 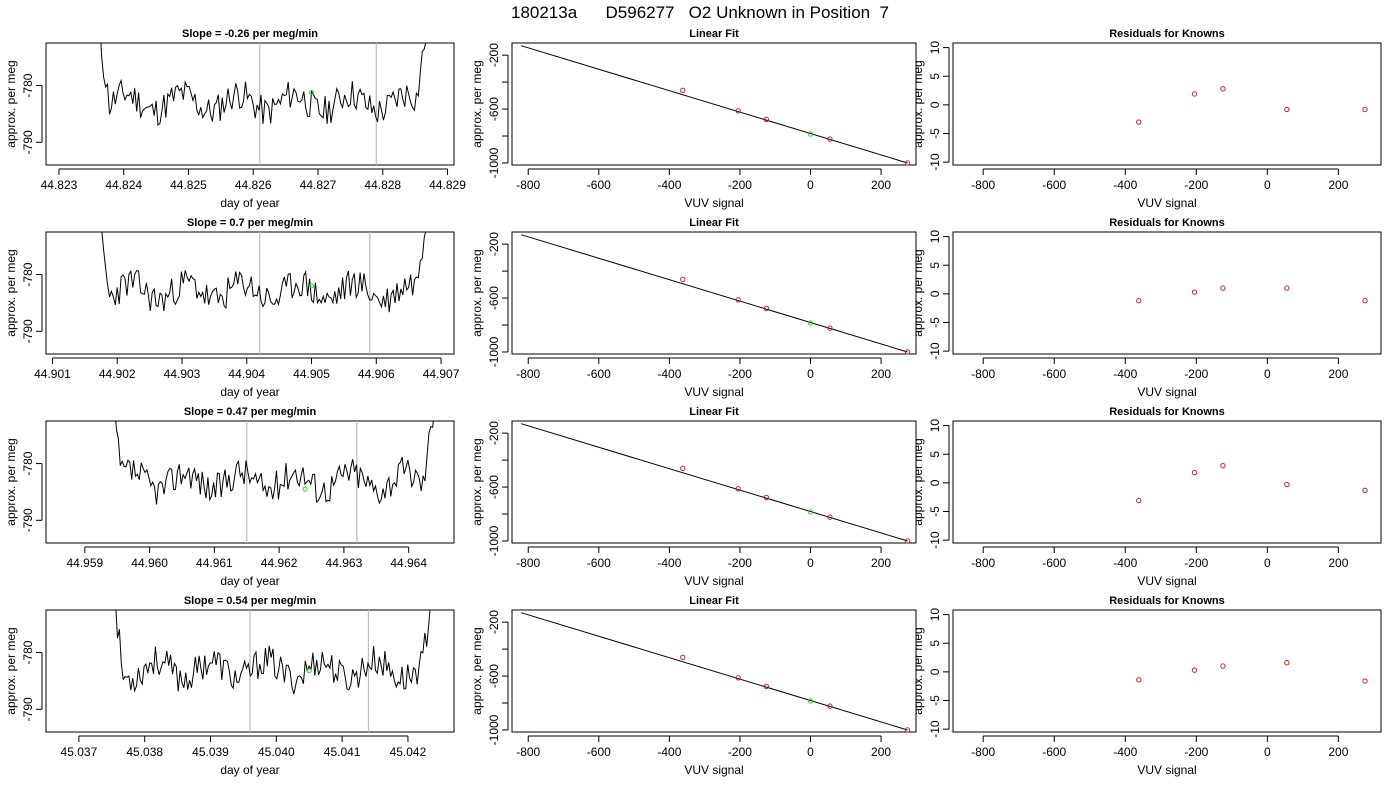 What do you see at coordinates (85, 563) in the screenshot?
I see `x-tick-label: 44.959` at bounding box center [85, 563].